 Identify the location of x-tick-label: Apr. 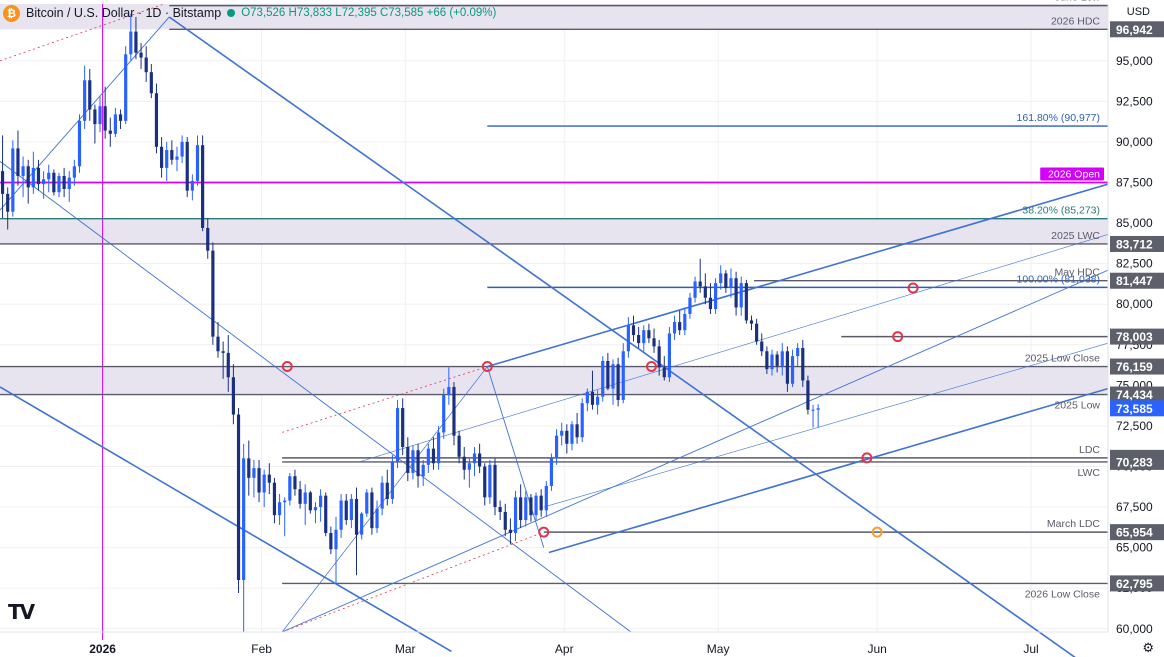
(564, 649).